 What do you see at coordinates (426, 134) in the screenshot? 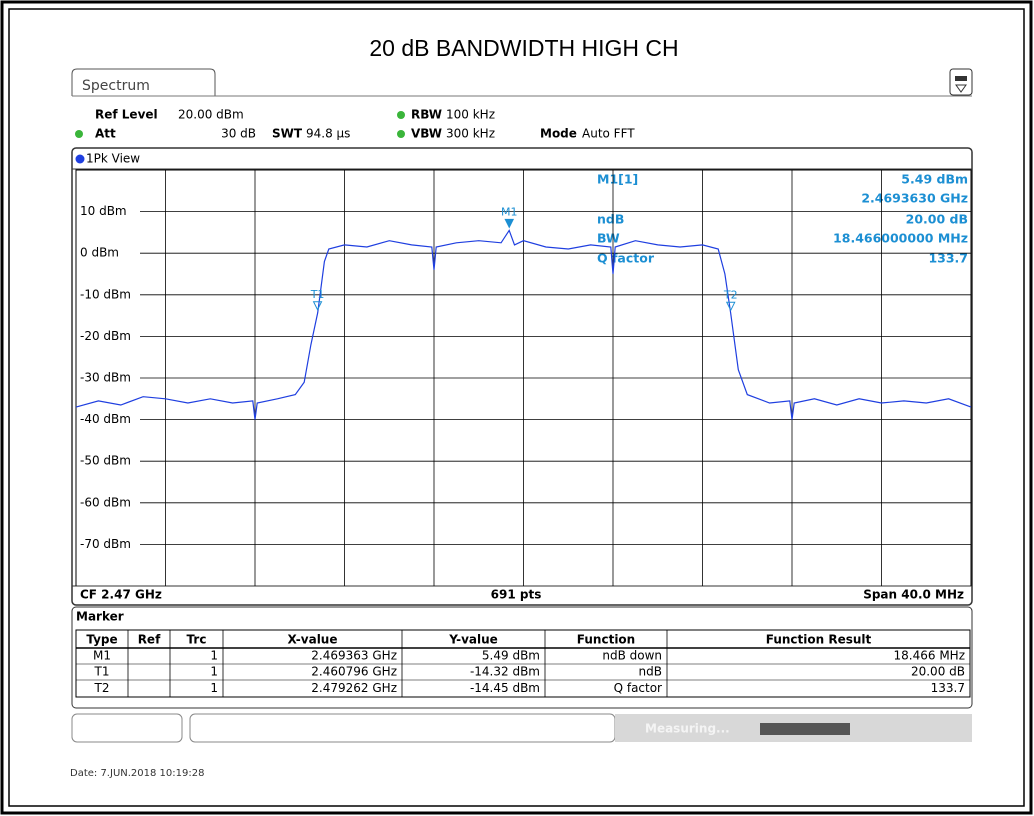
I see `vbw-label: VBW` at bounding box center [426, 134].